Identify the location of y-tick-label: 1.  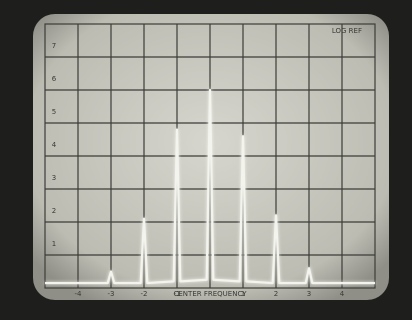
(54, 244).